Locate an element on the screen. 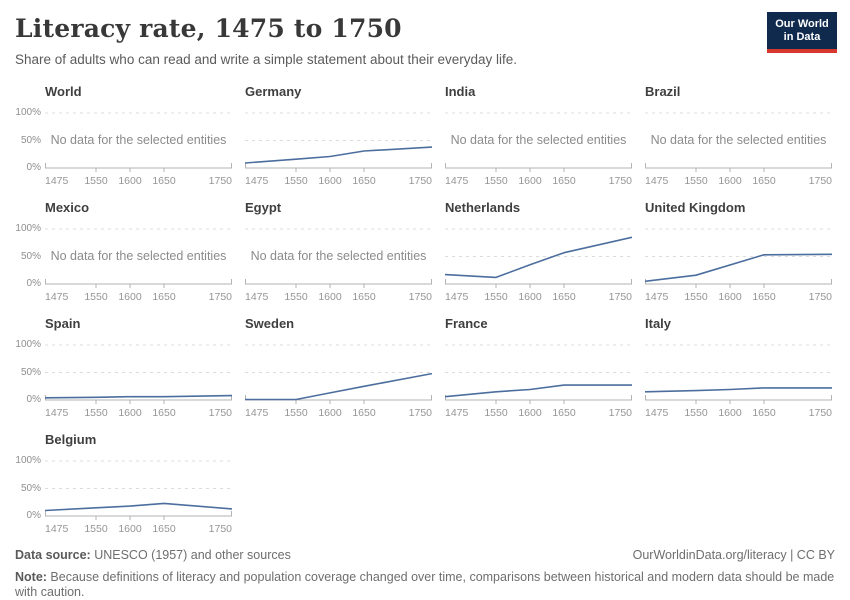 This screenshot has height=600, width=850. facet-panel-germany: Germany 1475 1550 1600 1650 1750 is located at coordinates (338, 136).